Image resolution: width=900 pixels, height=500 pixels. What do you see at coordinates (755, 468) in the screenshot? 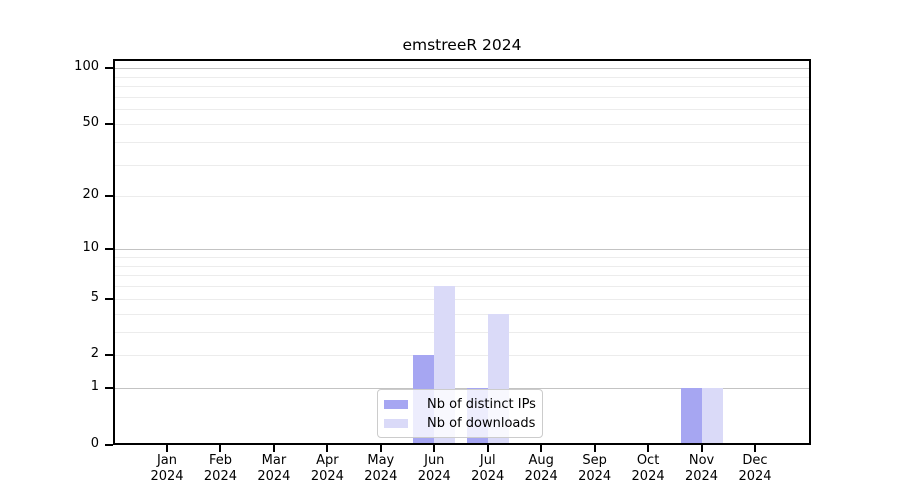
I see `x-tick-label: Dec 2024` at bounding box center [755, 468].